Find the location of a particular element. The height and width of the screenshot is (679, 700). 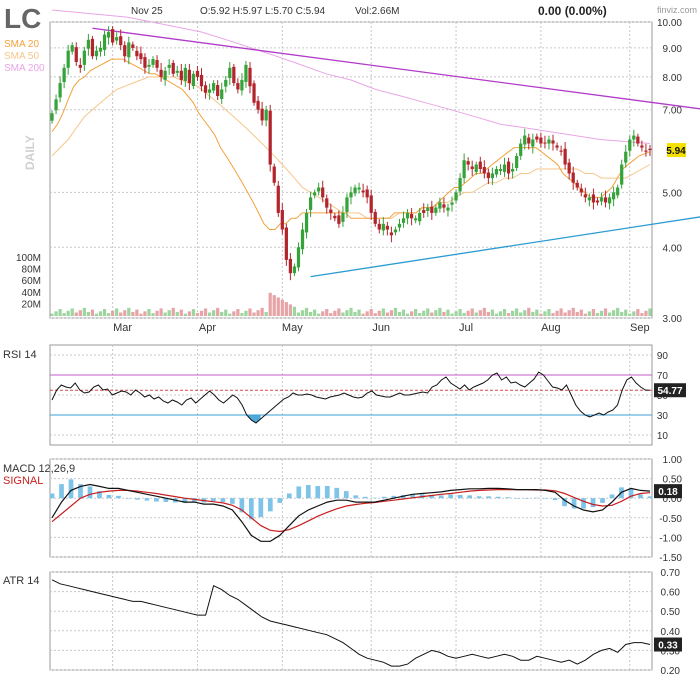

finviz-watermark: finviz.com is located at coordinates (677, 10).